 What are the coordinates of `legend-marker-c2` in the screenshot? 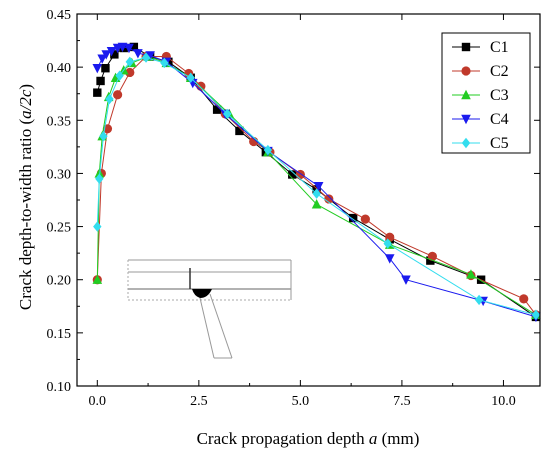 It's located at (466, 71).